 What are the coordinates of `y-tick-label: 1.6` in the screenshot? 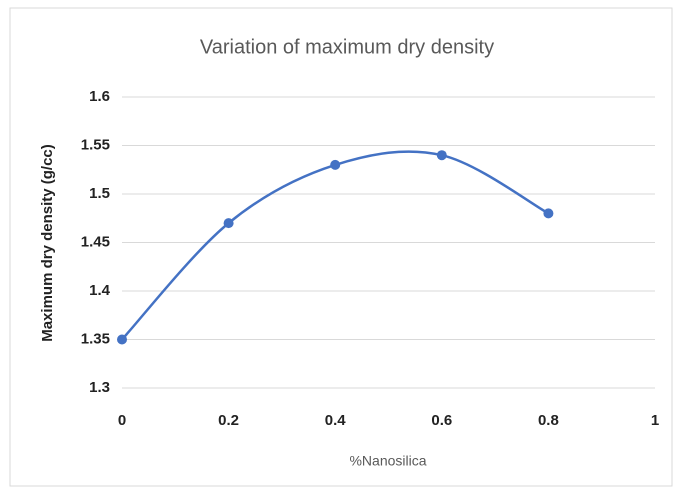 It's located at (99, 96).